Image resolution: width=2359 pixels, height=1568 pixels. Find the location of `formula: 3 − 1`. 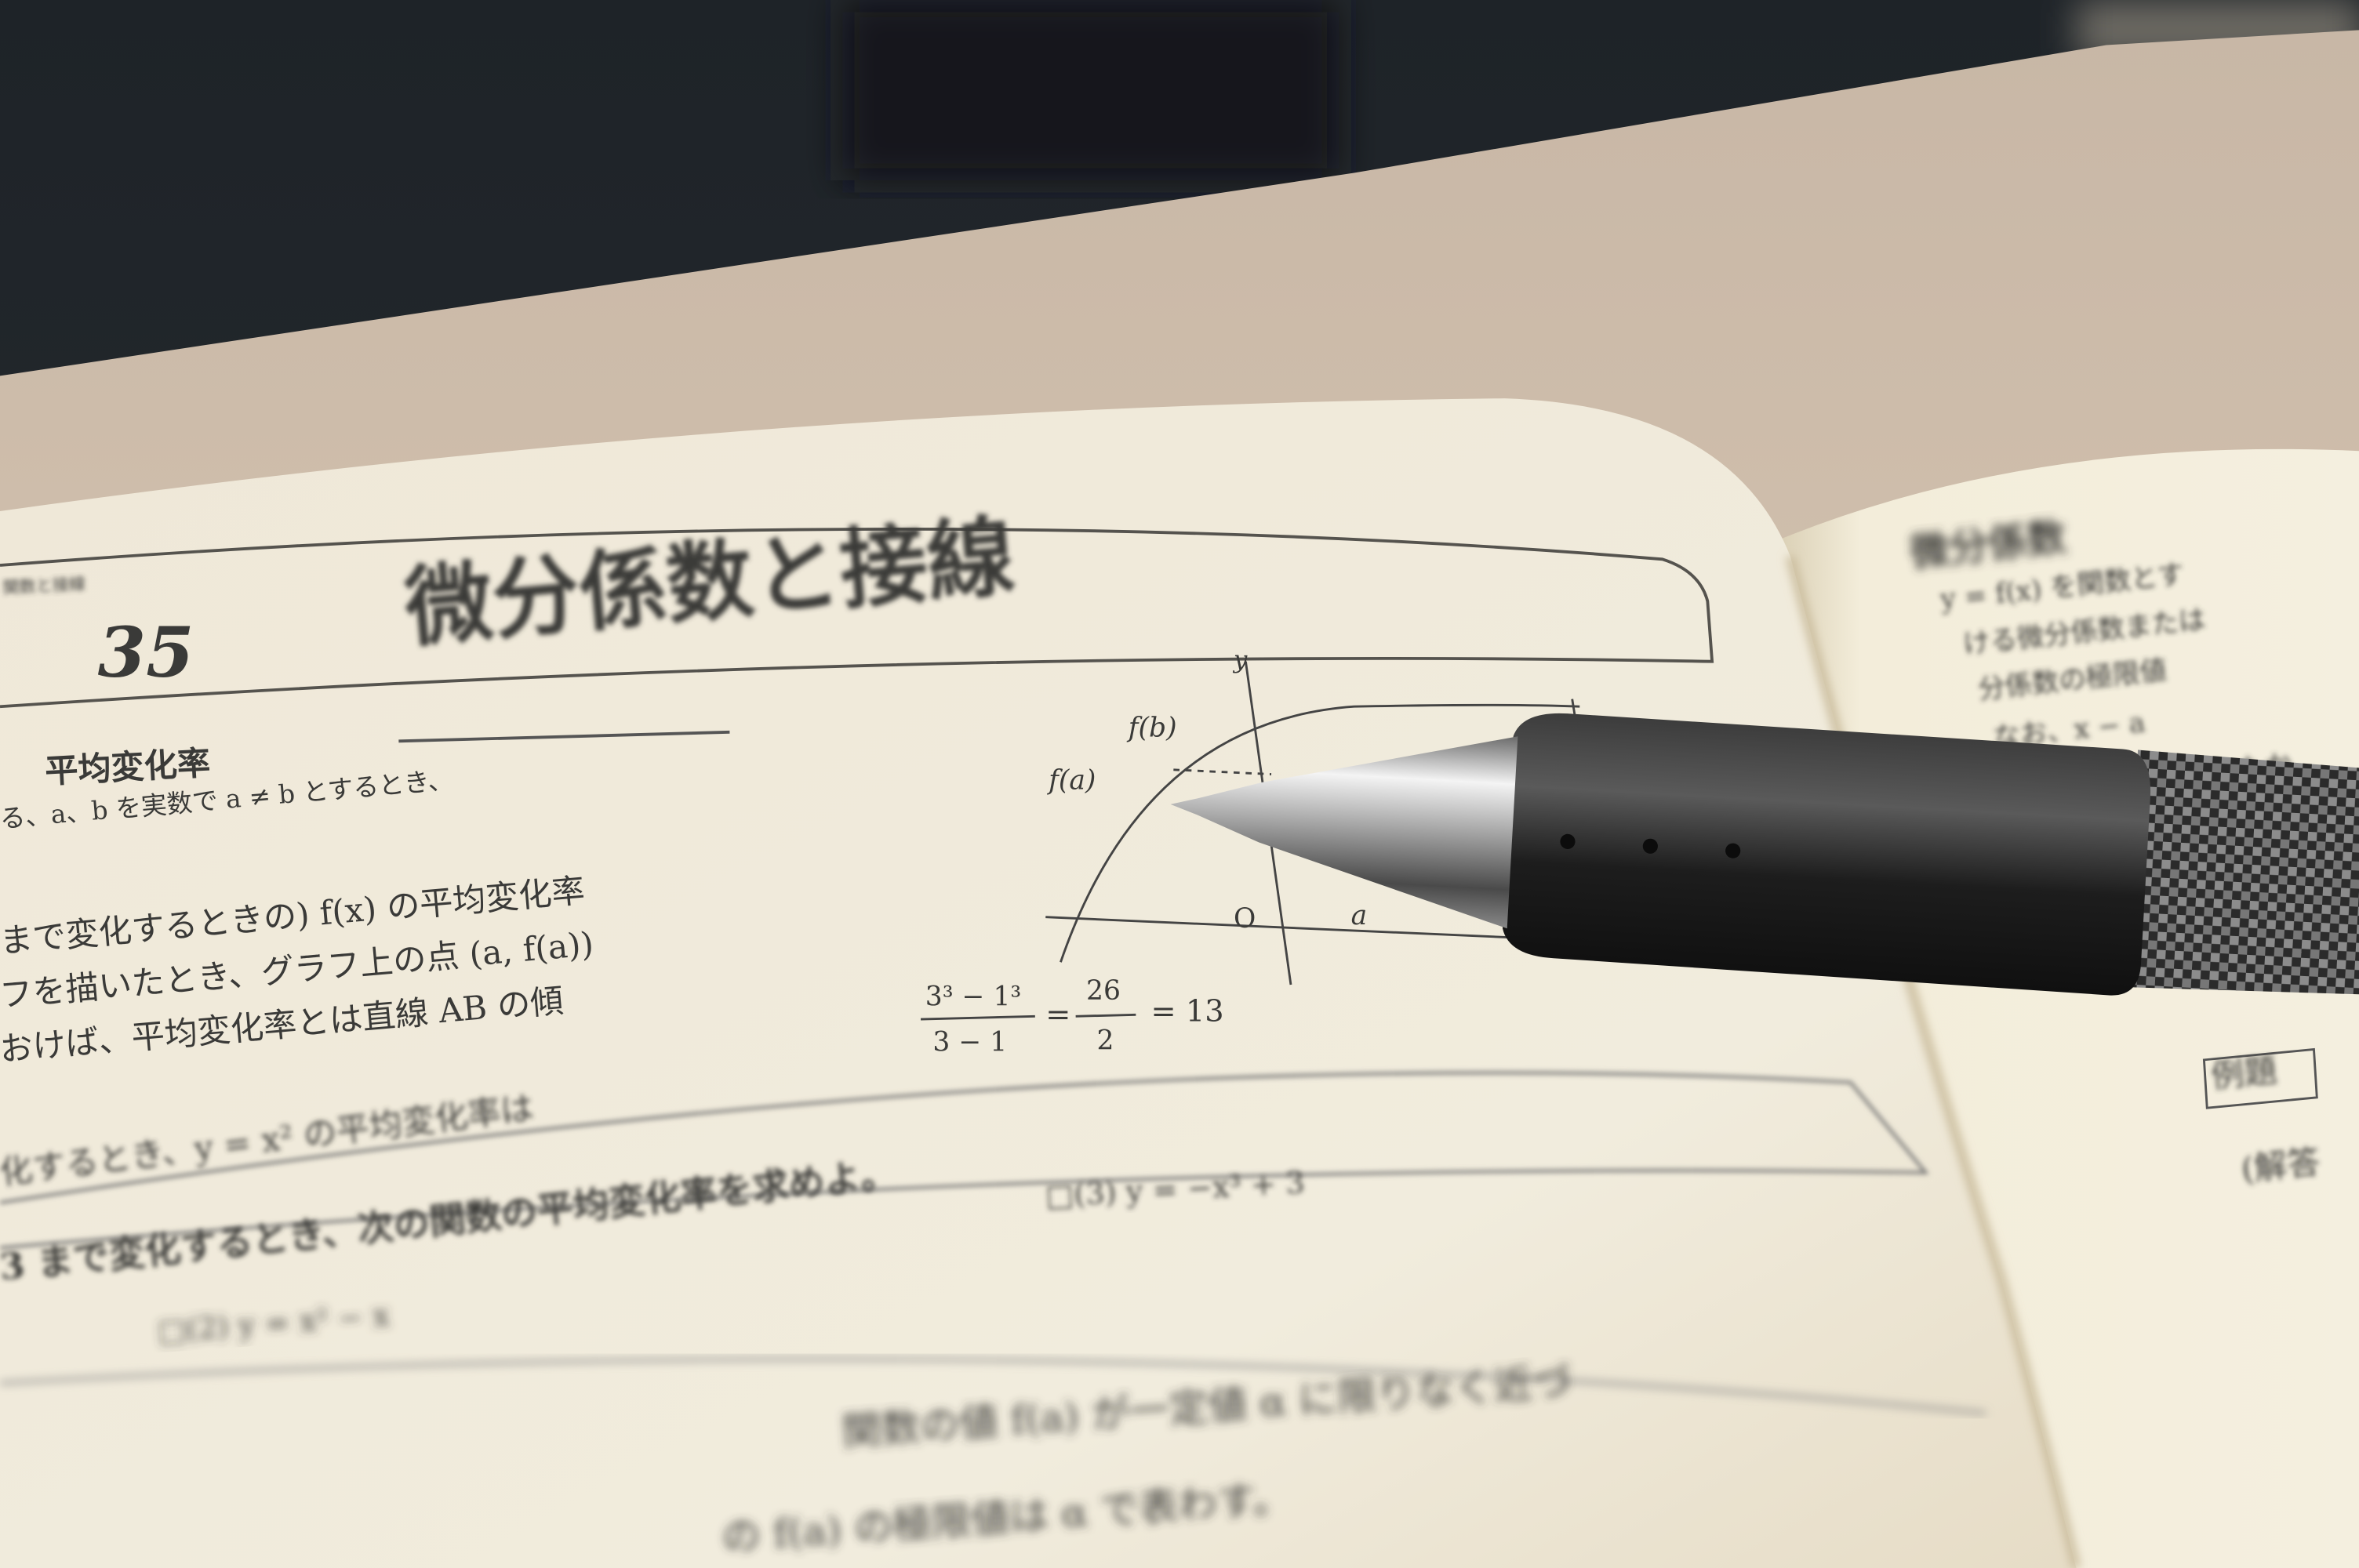

formula: 3 − 1 is located at coordinates (969, 1042).